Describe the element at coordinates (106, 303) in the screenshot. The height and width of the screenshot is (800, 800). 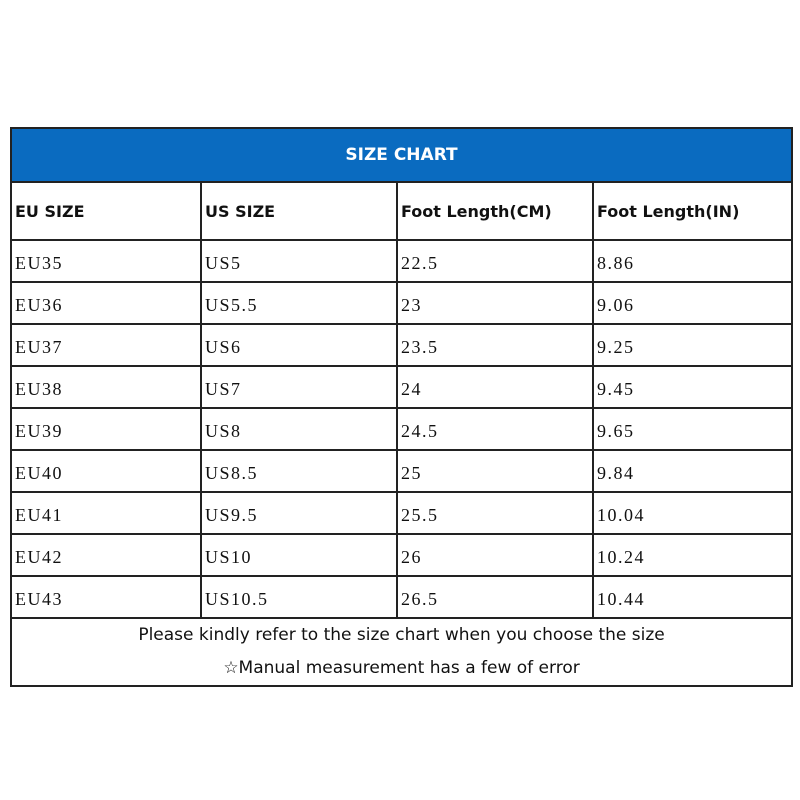
I see `table-cell: EU36` at that location.